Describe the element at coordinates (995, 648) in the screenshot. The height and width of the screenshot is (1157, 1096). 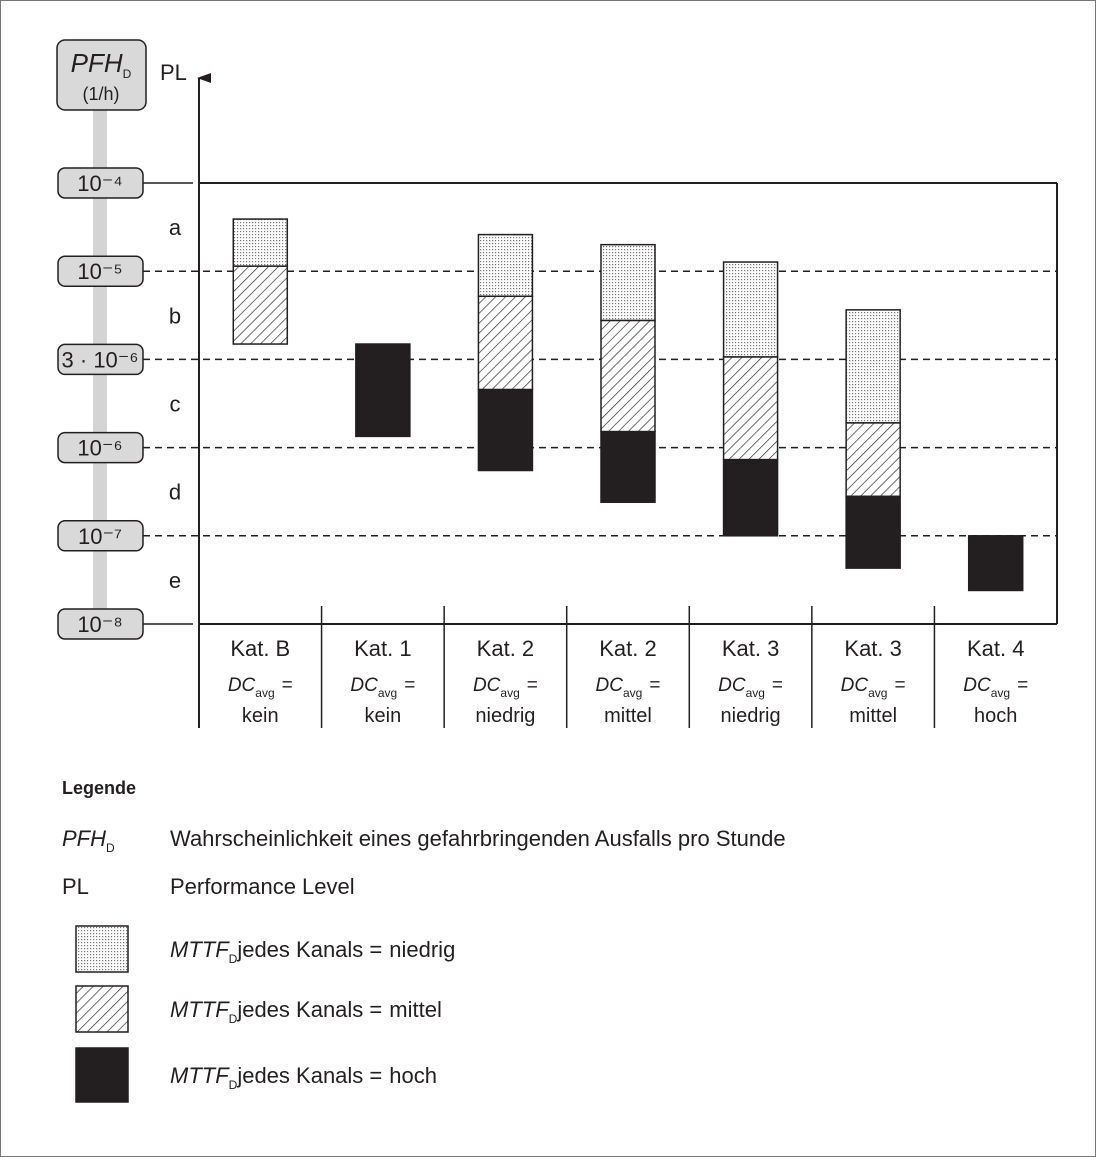
I see `x-tick-label: Kat. 4` at that location.